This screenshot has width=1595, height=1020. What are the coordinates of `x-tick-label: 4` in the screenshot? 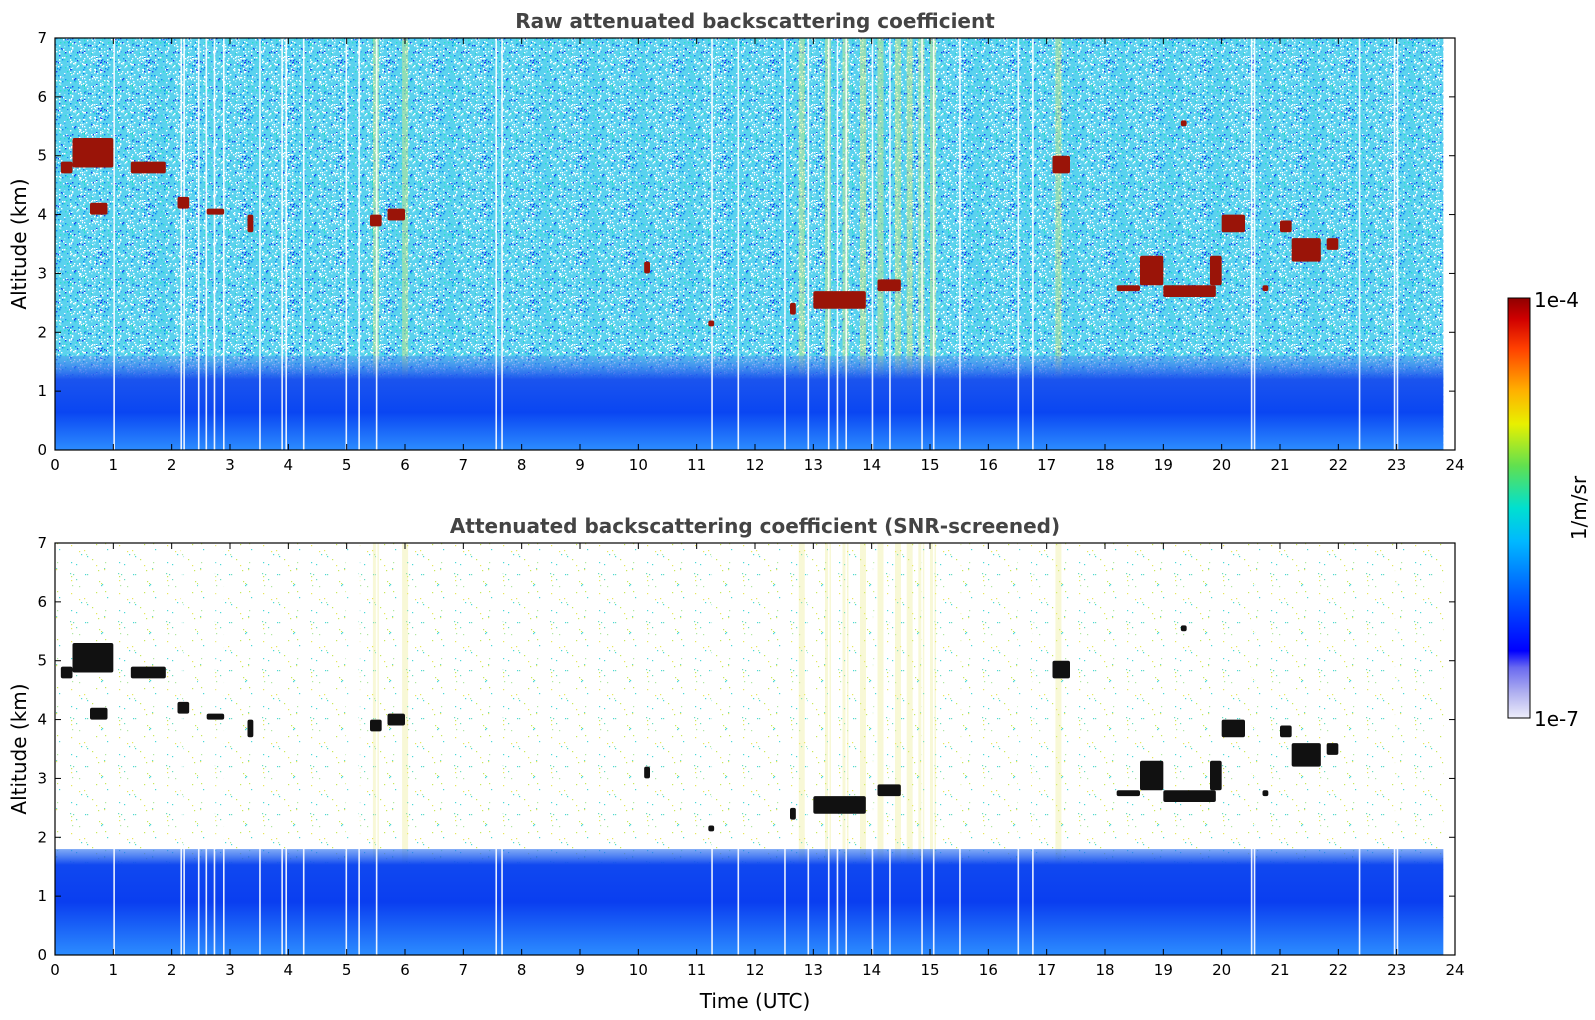 It's located at (289, 970).